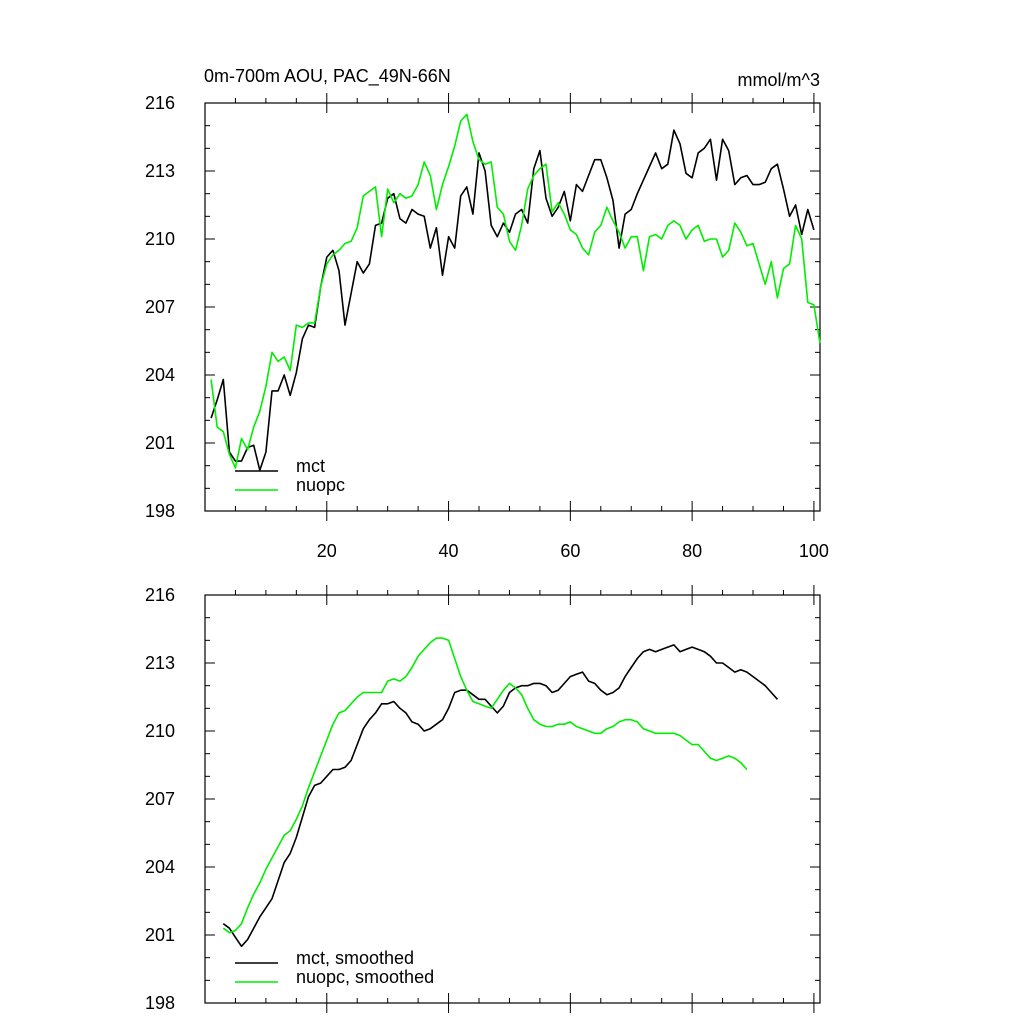  Describe the element at coordinates (814, 551) in the screenshot. I see `x-tick-label: 100` at that location.